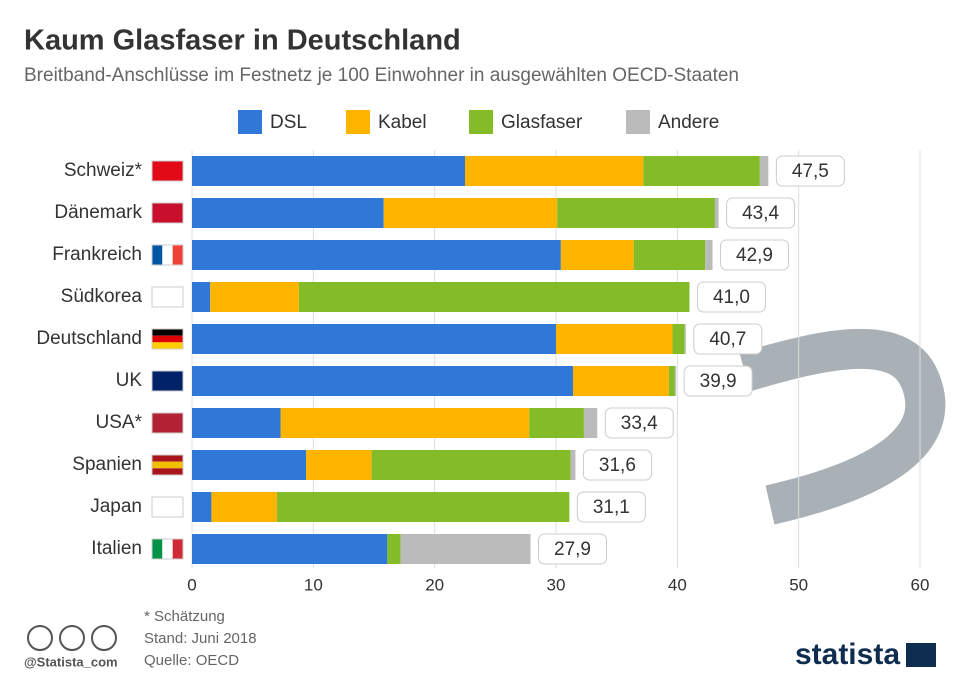 The height and width of the screenshot is (684, 960). What do you see at coordinates (71, 661) in the screenshot?
I see `handle: @Statista_com` at bounding box center [71, 661].